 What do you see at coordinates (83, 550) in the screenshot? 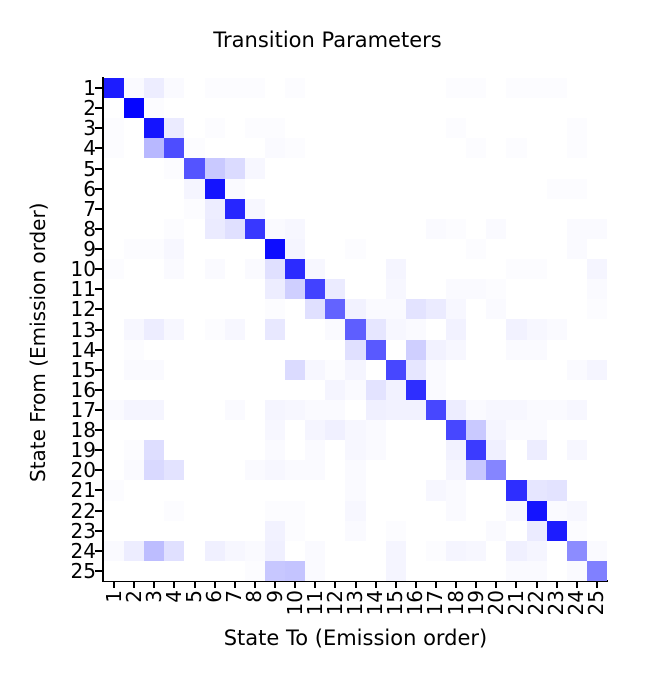
I see `y-tick-label: 24` at bounding box center [83, 550].